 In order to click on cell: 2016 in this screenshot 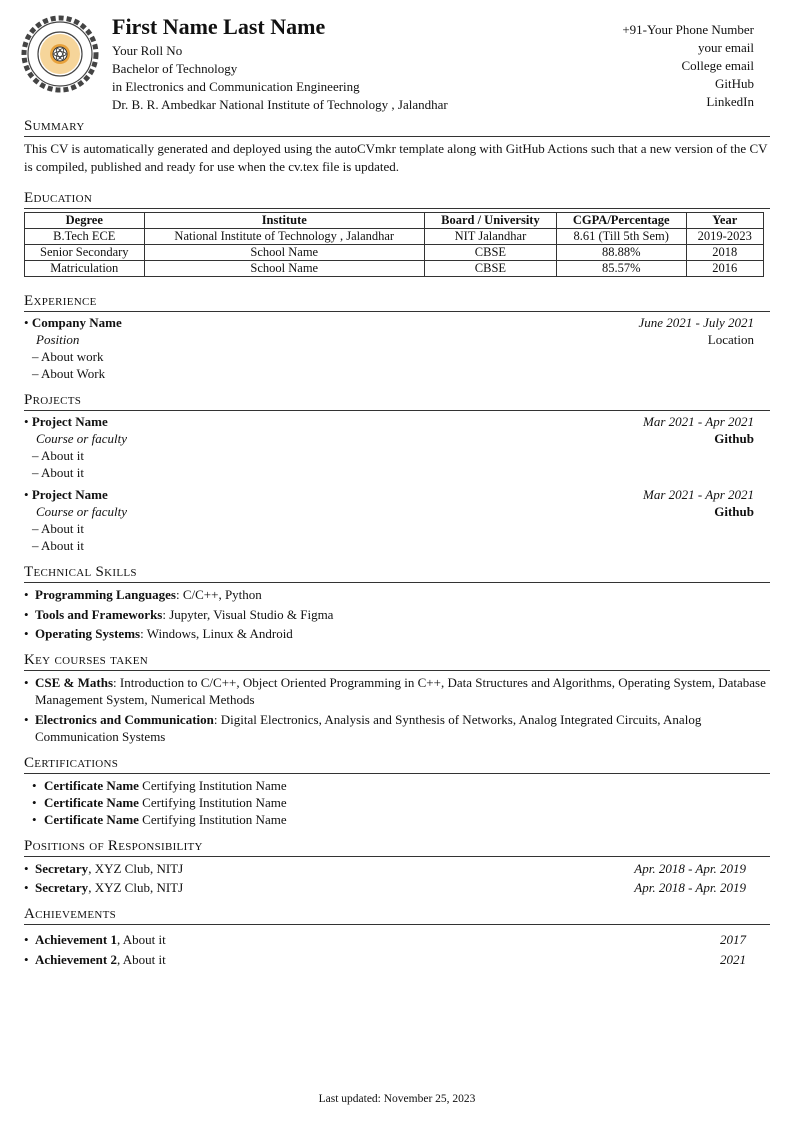, I will do `click(725, 268)`.